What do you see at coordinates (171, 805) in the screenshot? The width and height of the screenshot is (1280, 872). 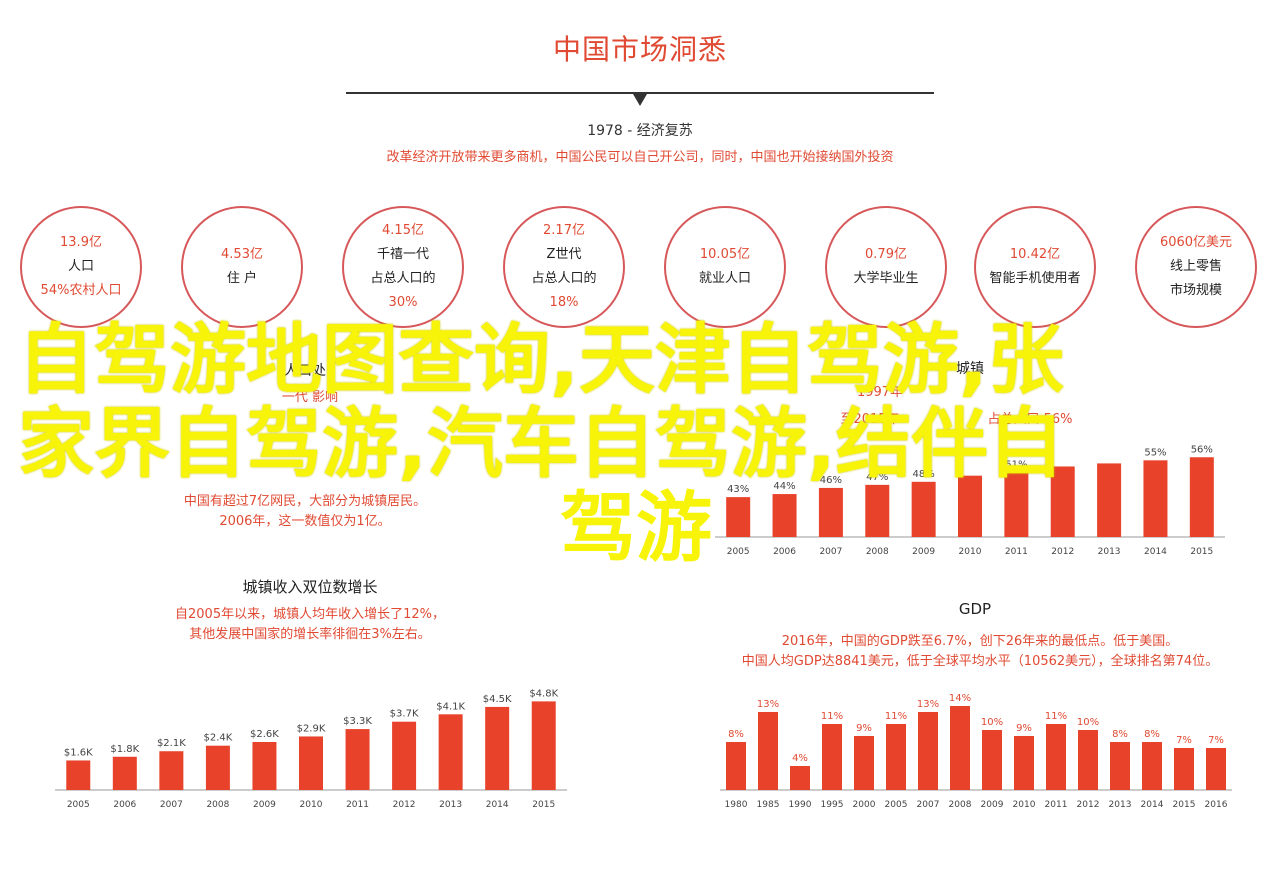 I see `tick-label: 2007` at bounding box center [171, 805].